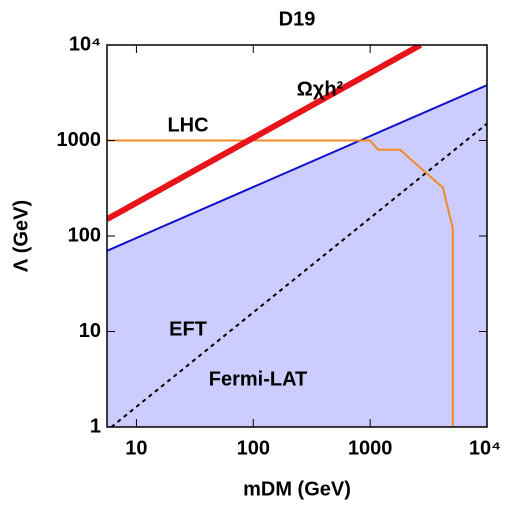  Describe the element at coordinates (85, 44) in the screenshot. I see `y-tick-label: 10⁴` at that location.